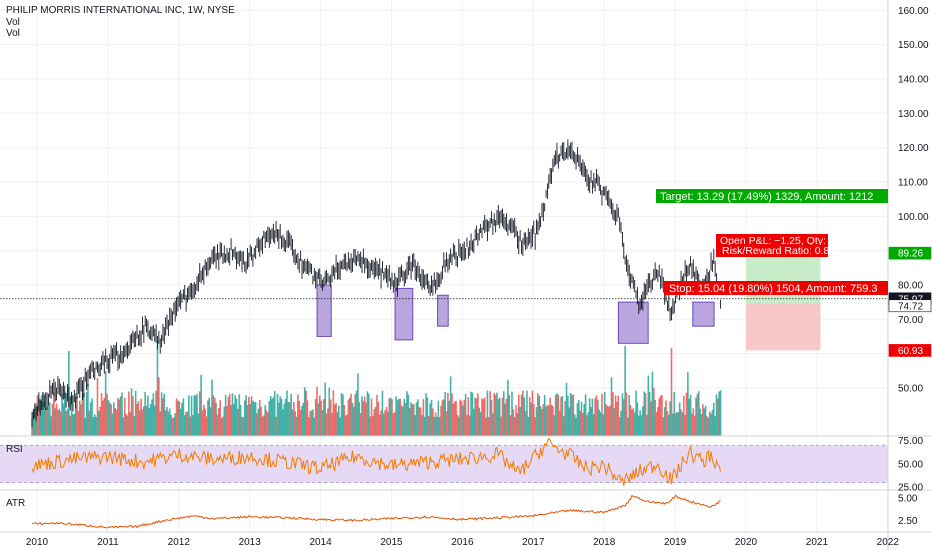 This screenshot has height=550, width=932. I want to click on marked-zones, so click(515, 314).